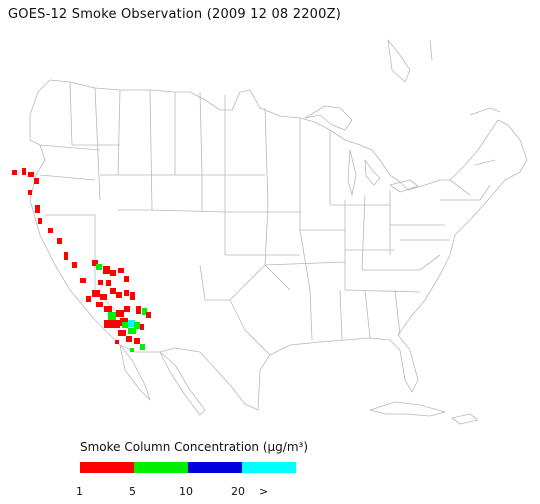  What do you see at coordinates (79, 491) in the screenshot?
I see `legend-tick: 1` at bounding box center [79, 491].